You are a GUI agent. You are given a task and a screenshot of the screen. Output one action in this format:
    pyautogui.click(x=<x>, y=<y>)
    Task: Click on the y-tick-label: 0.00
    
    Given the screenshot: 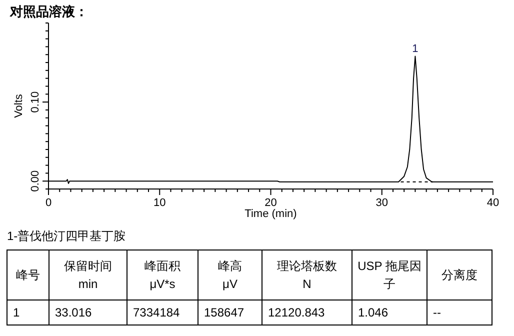 What is the action you would take?
    pyautogui.click(x=36, y=181)
    